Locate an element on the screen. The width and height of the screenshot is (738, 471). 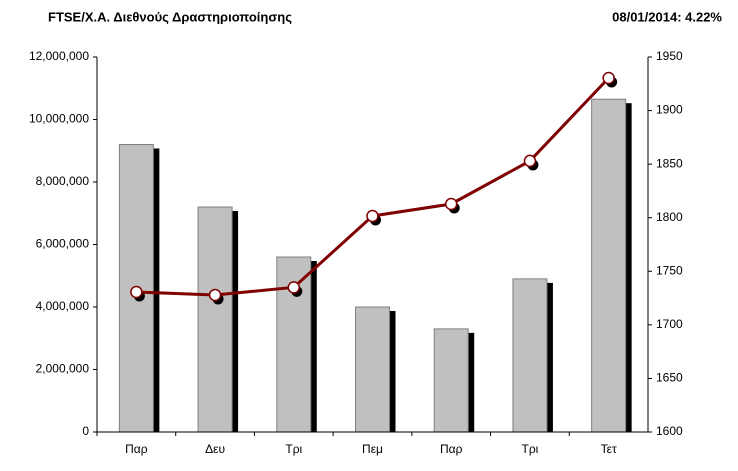
x-tick-label: Δευ is located at coordinates (215, 449).